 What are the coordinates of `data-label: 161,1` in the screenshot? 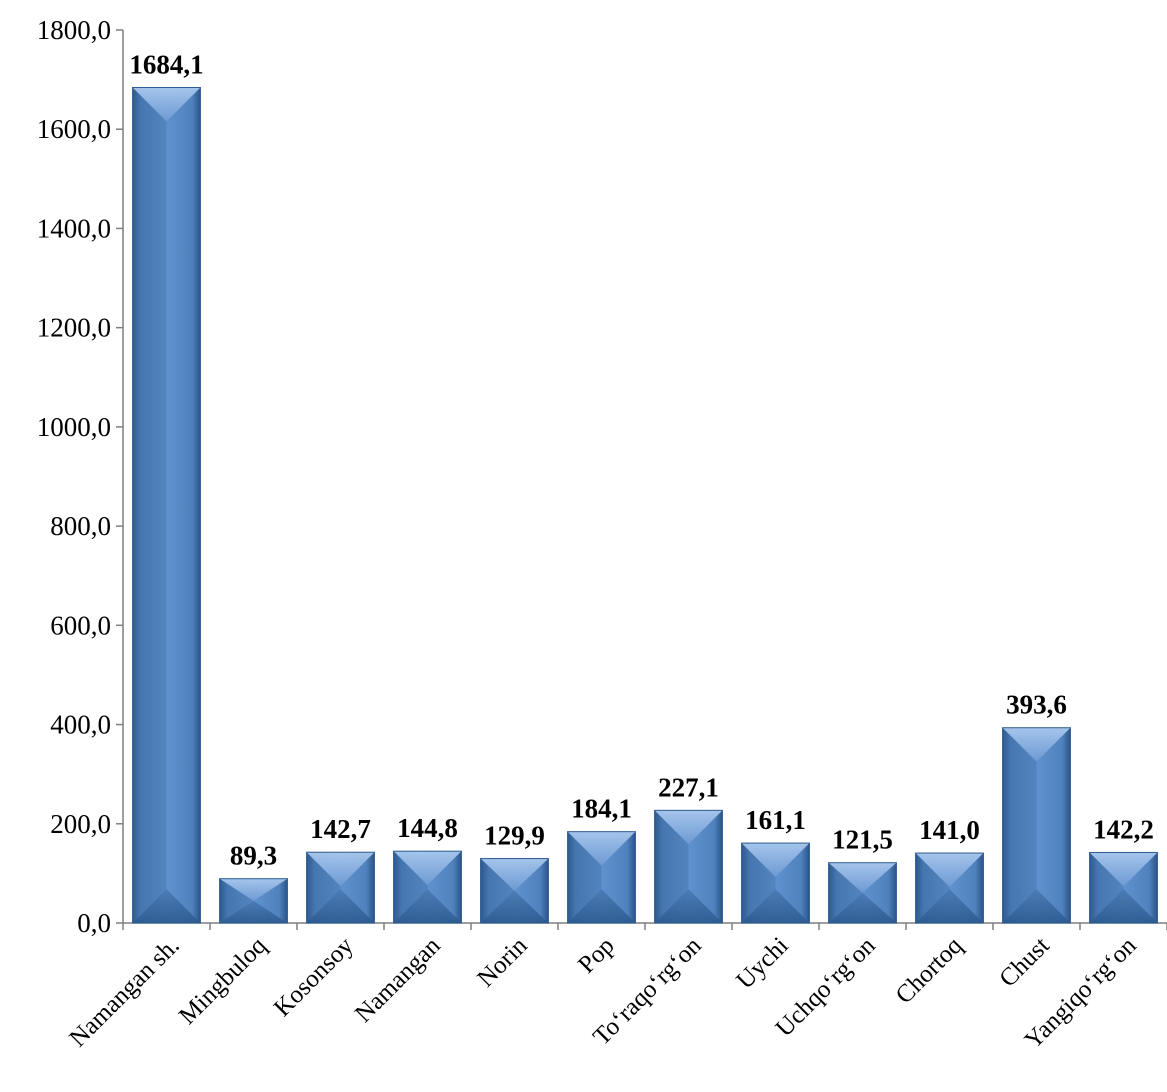 It's located at (775, 820).